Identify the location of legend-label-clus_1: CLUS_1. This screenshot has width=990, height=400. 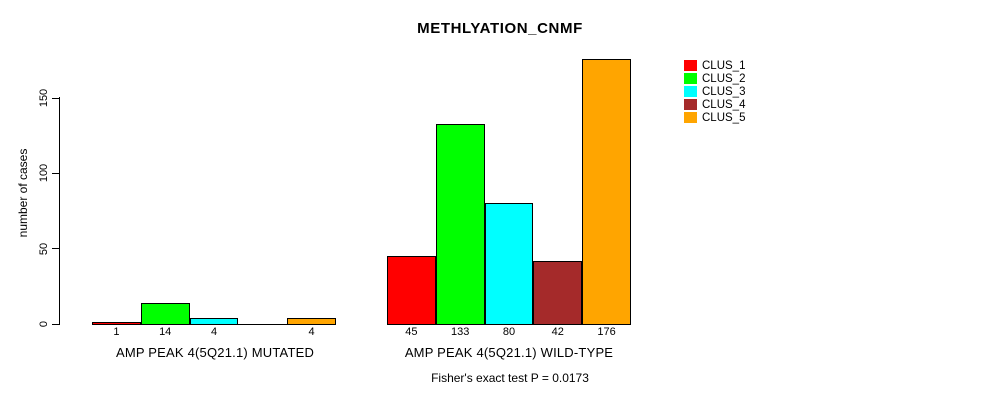
(724, 65).